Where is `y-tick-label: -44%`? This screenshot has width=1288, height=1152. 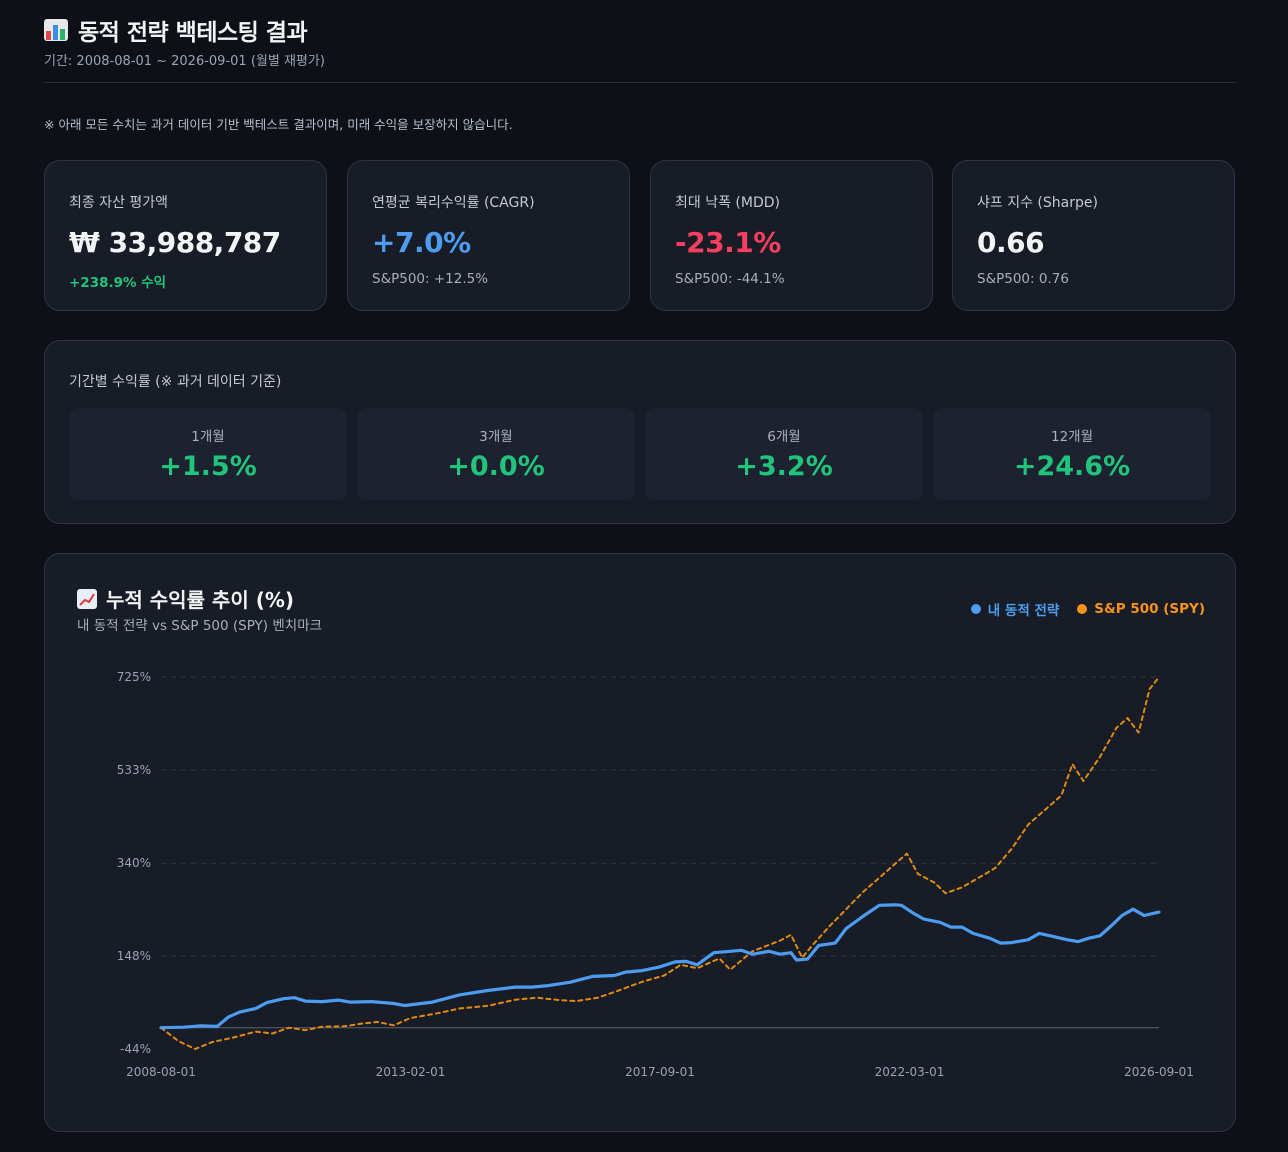
y-tick-label: -44% is located at coordinates (135, 1049).